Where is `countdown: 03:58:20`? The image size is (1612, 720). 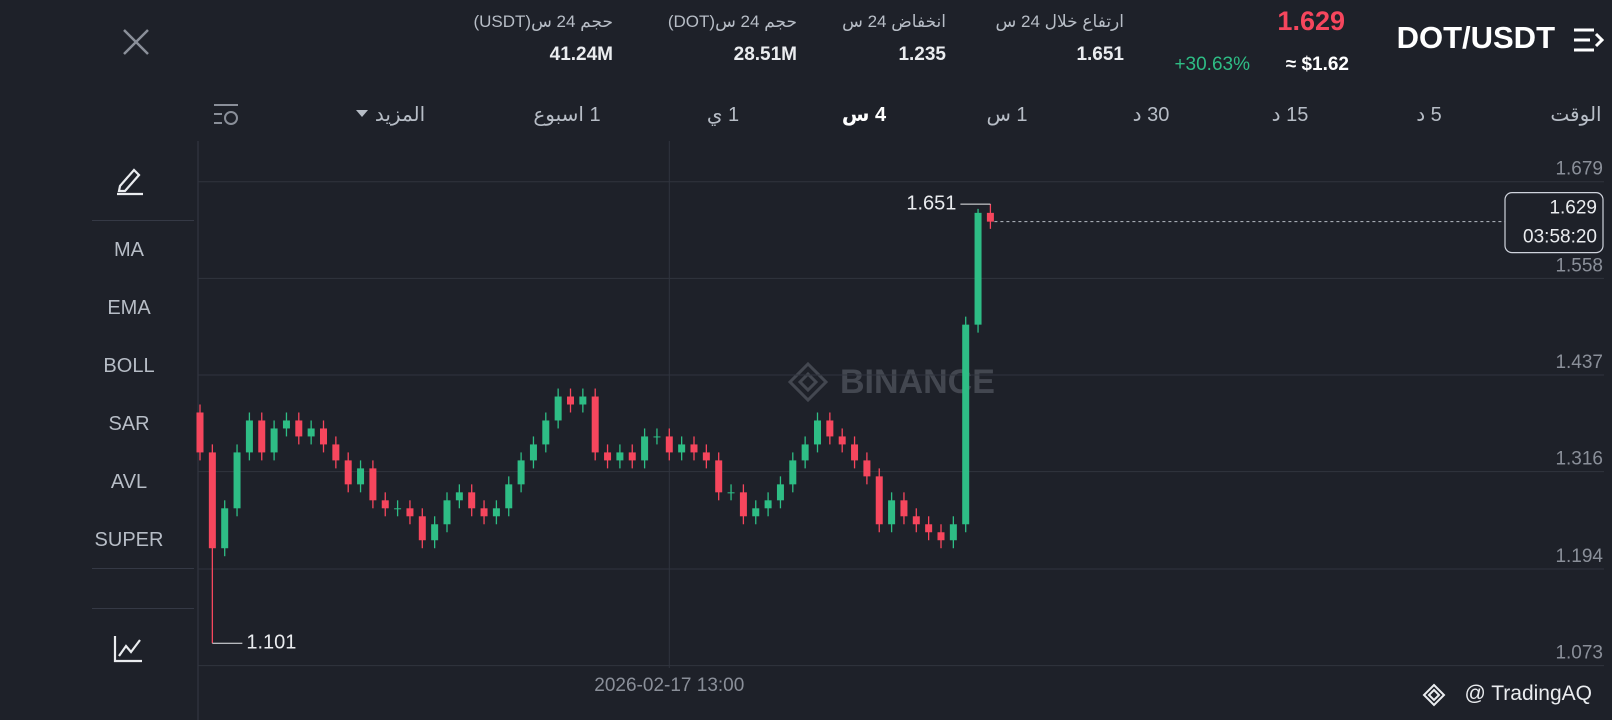 countdown: 03:58:20 is located at coordinates (1560, 237).